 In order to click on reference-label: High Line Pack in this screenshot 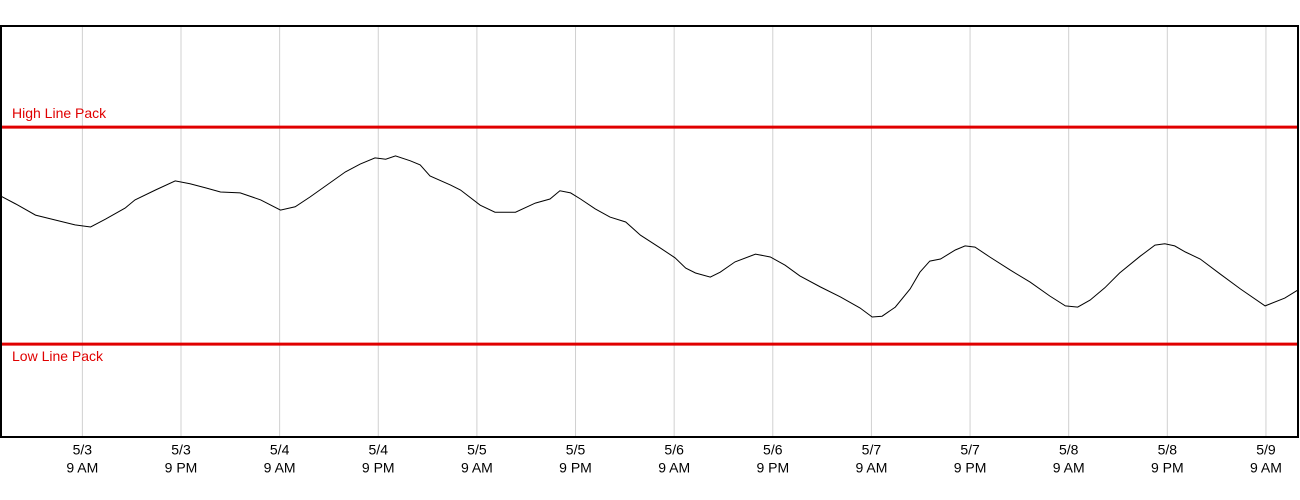, I will do `click(59, 113)`.